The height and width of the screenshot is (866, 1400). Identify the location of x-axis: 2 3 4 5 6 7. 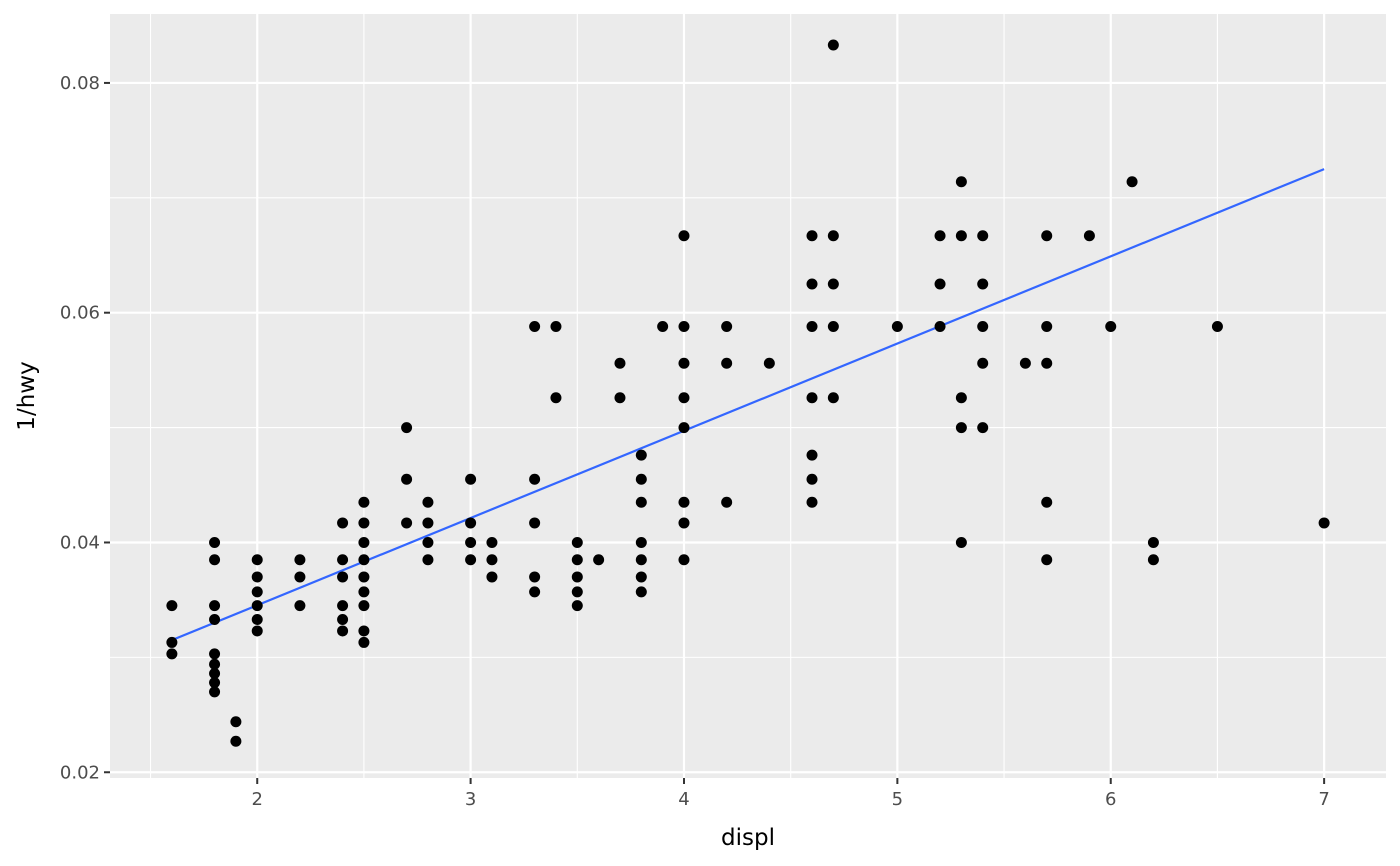
(791, 794).